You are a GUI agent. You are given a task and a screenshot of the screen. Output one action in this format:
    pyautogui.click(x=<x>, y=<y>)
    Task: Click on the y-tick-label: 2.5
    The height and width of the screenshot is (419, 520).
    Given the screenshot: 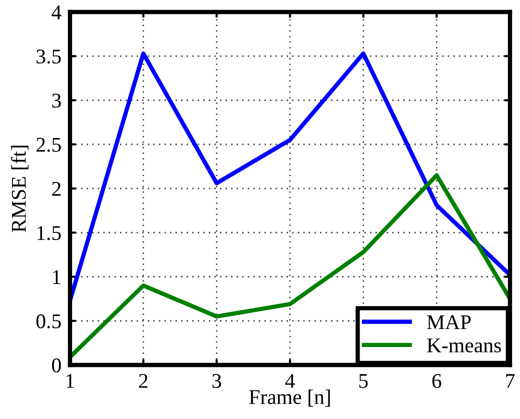 What is the action you would take?
    pyautogui.click(x=48, y=145)
    